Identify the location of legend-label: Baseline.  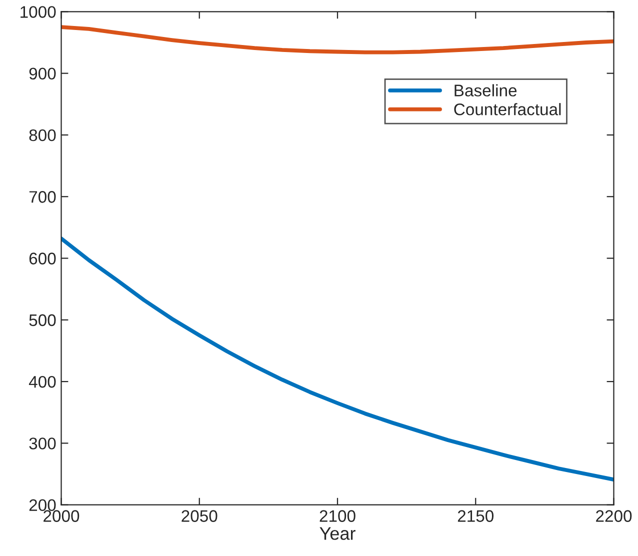
(485, 90).